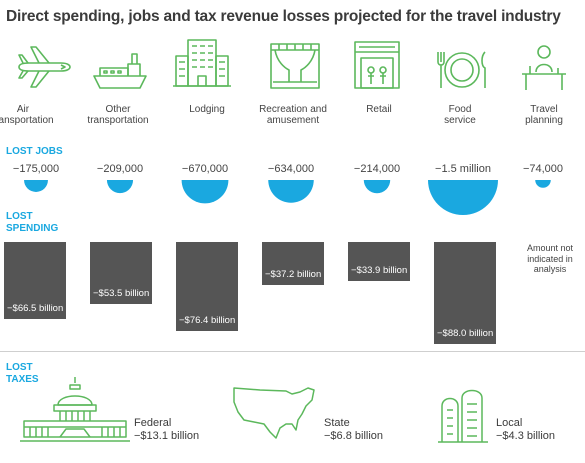 The image size is (585, 463). I want to click on tax-federal-label: Federal −$13.1 billion, so click(167, 429).